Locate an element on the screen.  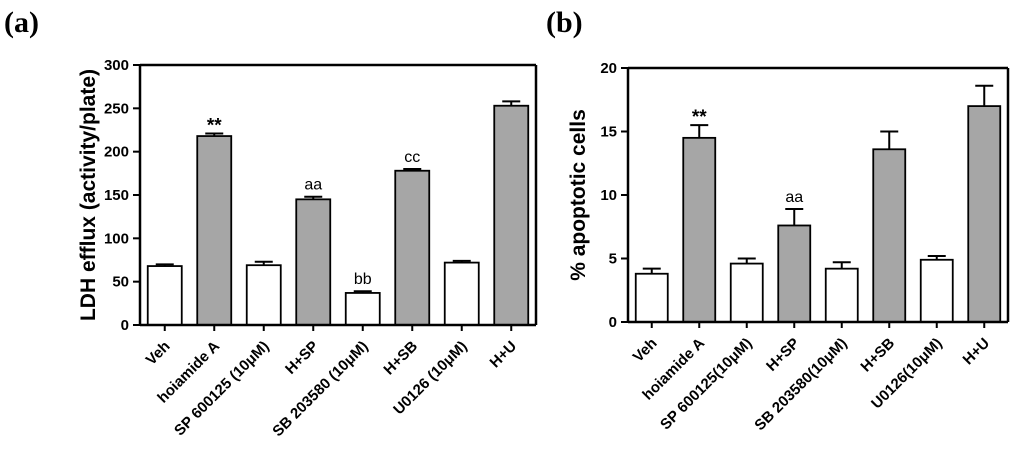
chart-b-category-label: Veh is located at coordinates (645, 350).